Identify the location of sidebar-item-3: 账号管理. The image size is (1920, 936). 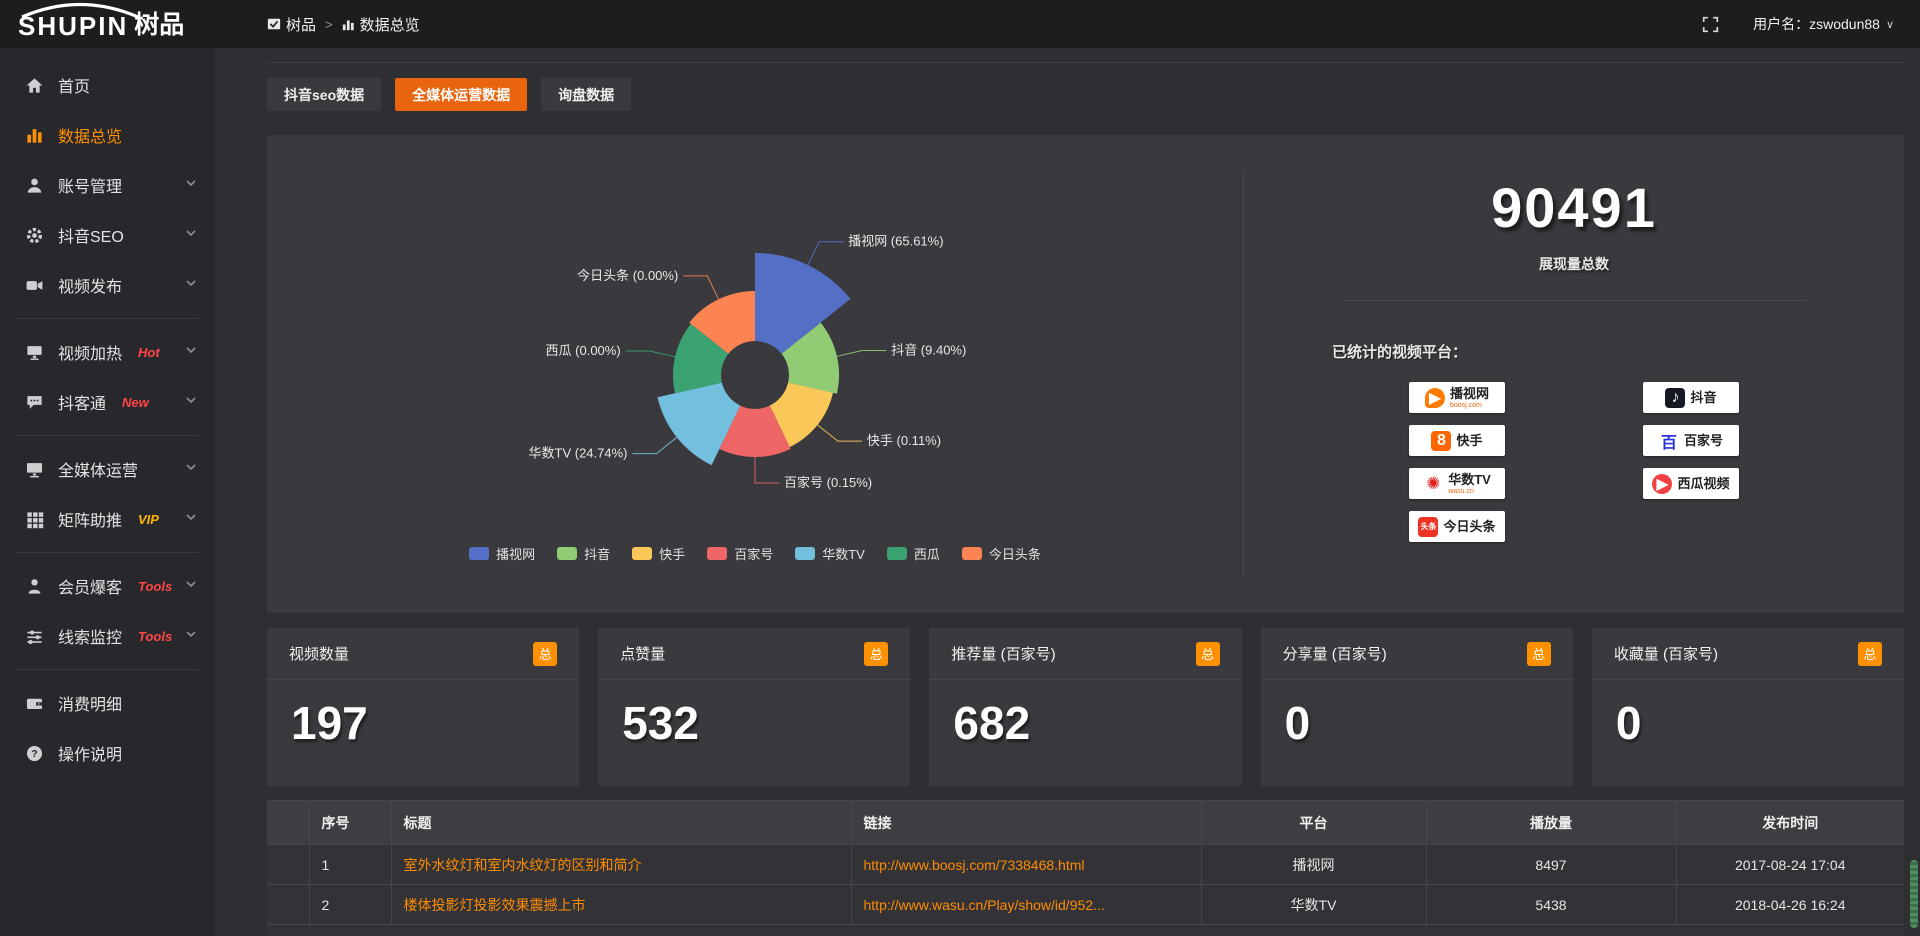
(107, 185).